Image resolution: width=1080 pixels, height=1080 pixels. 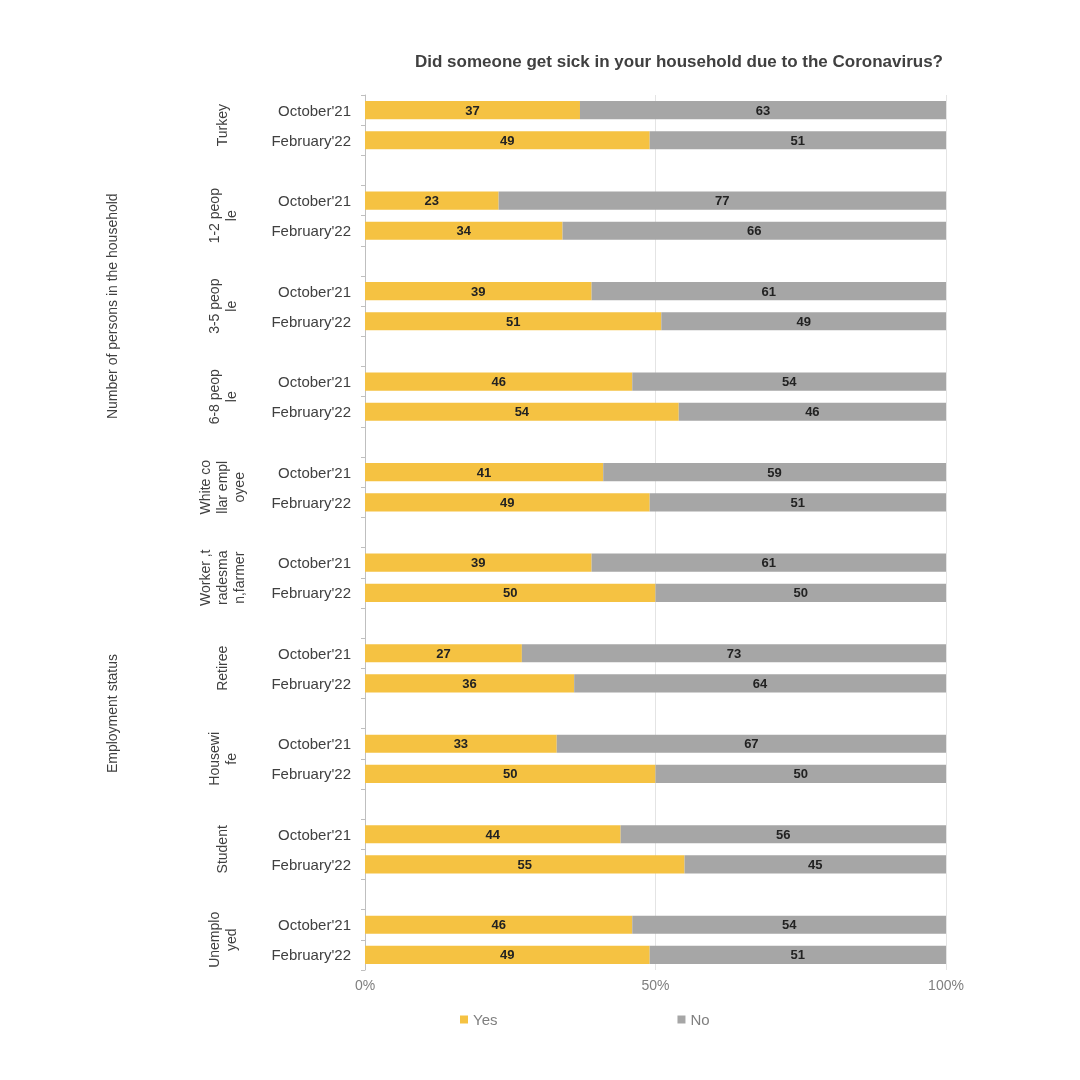 What do you see at coordinates (365, 985) in the screenshot?
I see `x-tick-label: 0%` at bounding box center [365, 985].